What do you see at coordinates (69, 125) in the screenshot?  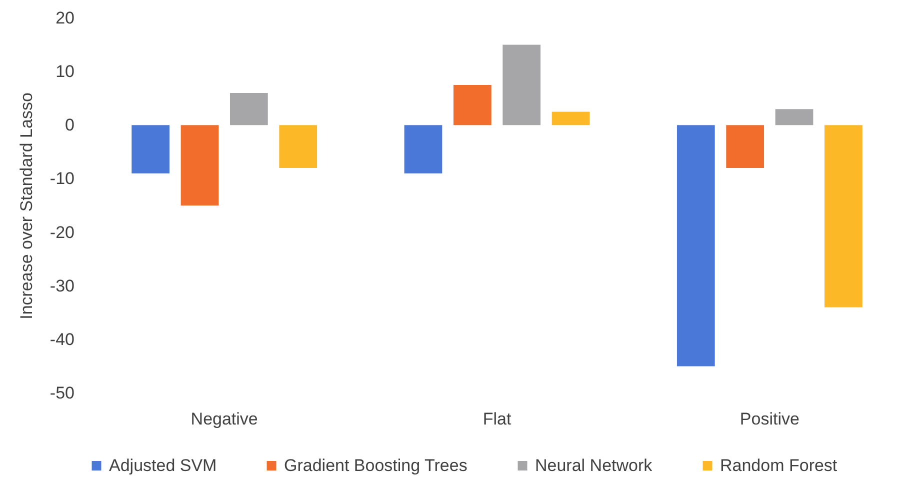 I see `y-tick-label: 0` at bounding box center [69, 125].